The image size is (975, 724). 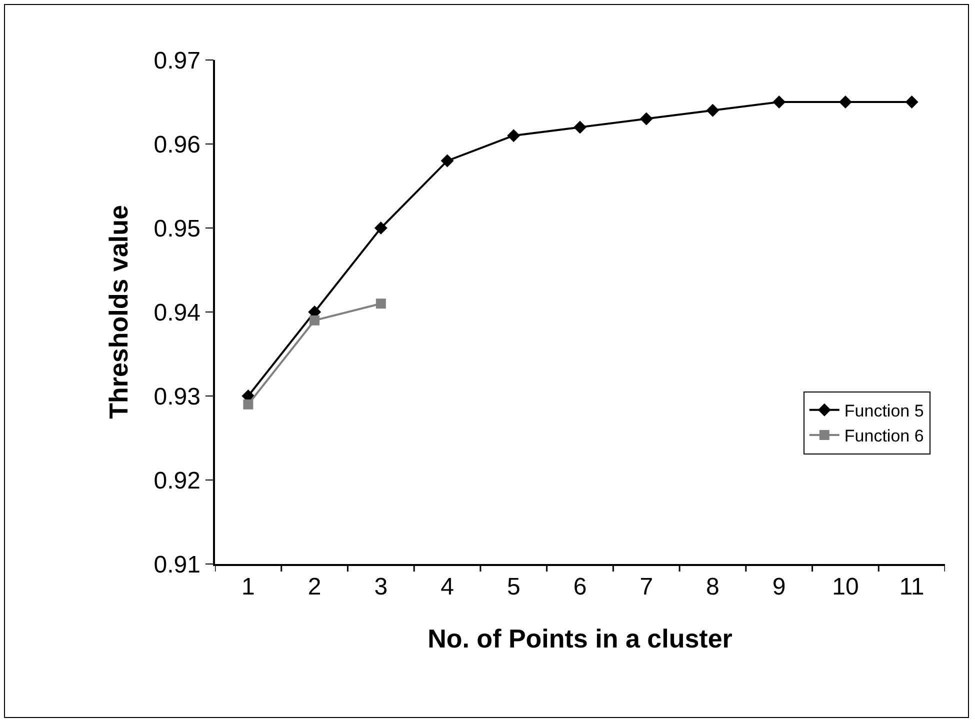 I want to click on x-axis-title: No. of Points in a cluster, so click(x=580, y=639).